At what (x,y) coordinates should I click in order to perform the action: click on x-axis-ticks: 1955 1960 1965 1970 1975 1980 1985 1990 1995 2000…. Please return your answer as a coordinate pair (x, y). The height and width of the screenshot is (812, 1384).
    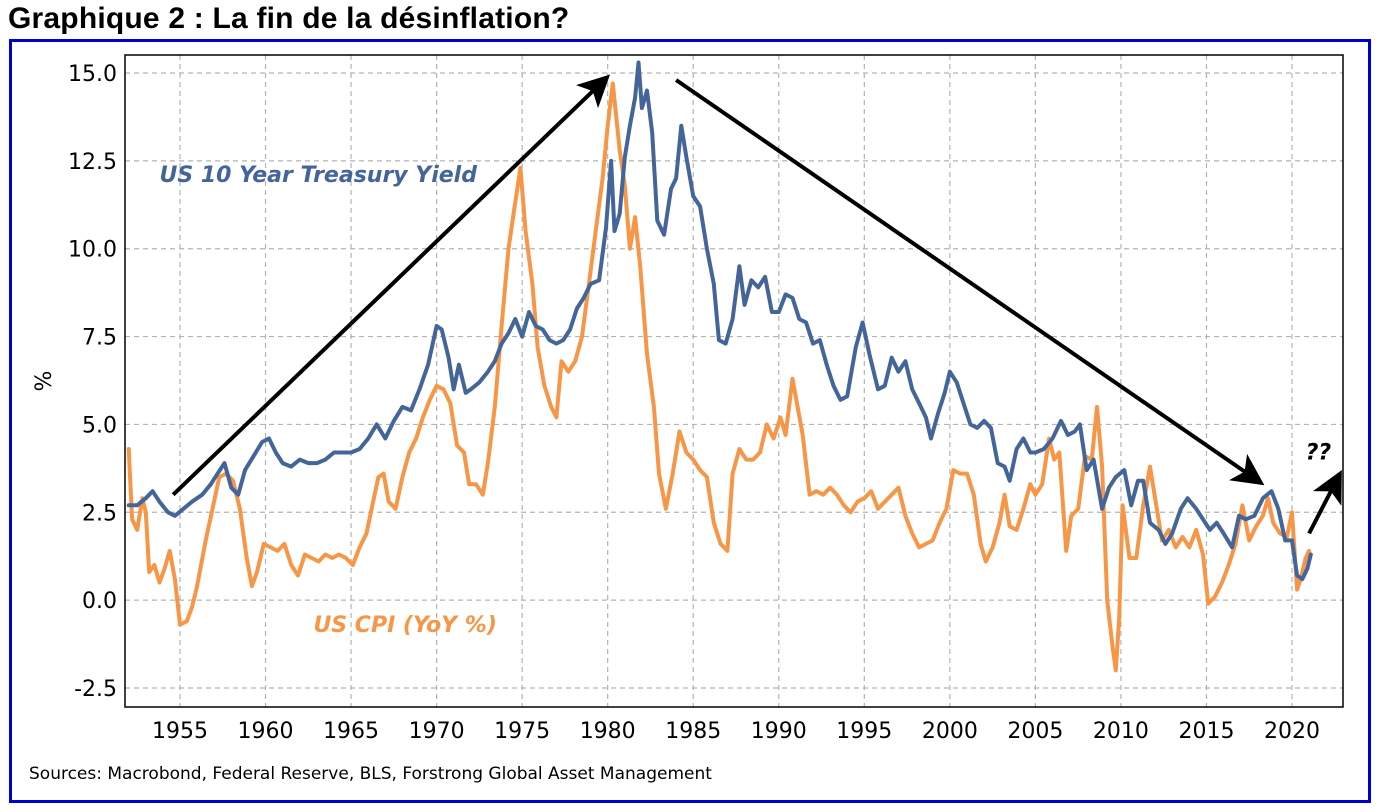
    Looking at the image, I should click on (736, 731).